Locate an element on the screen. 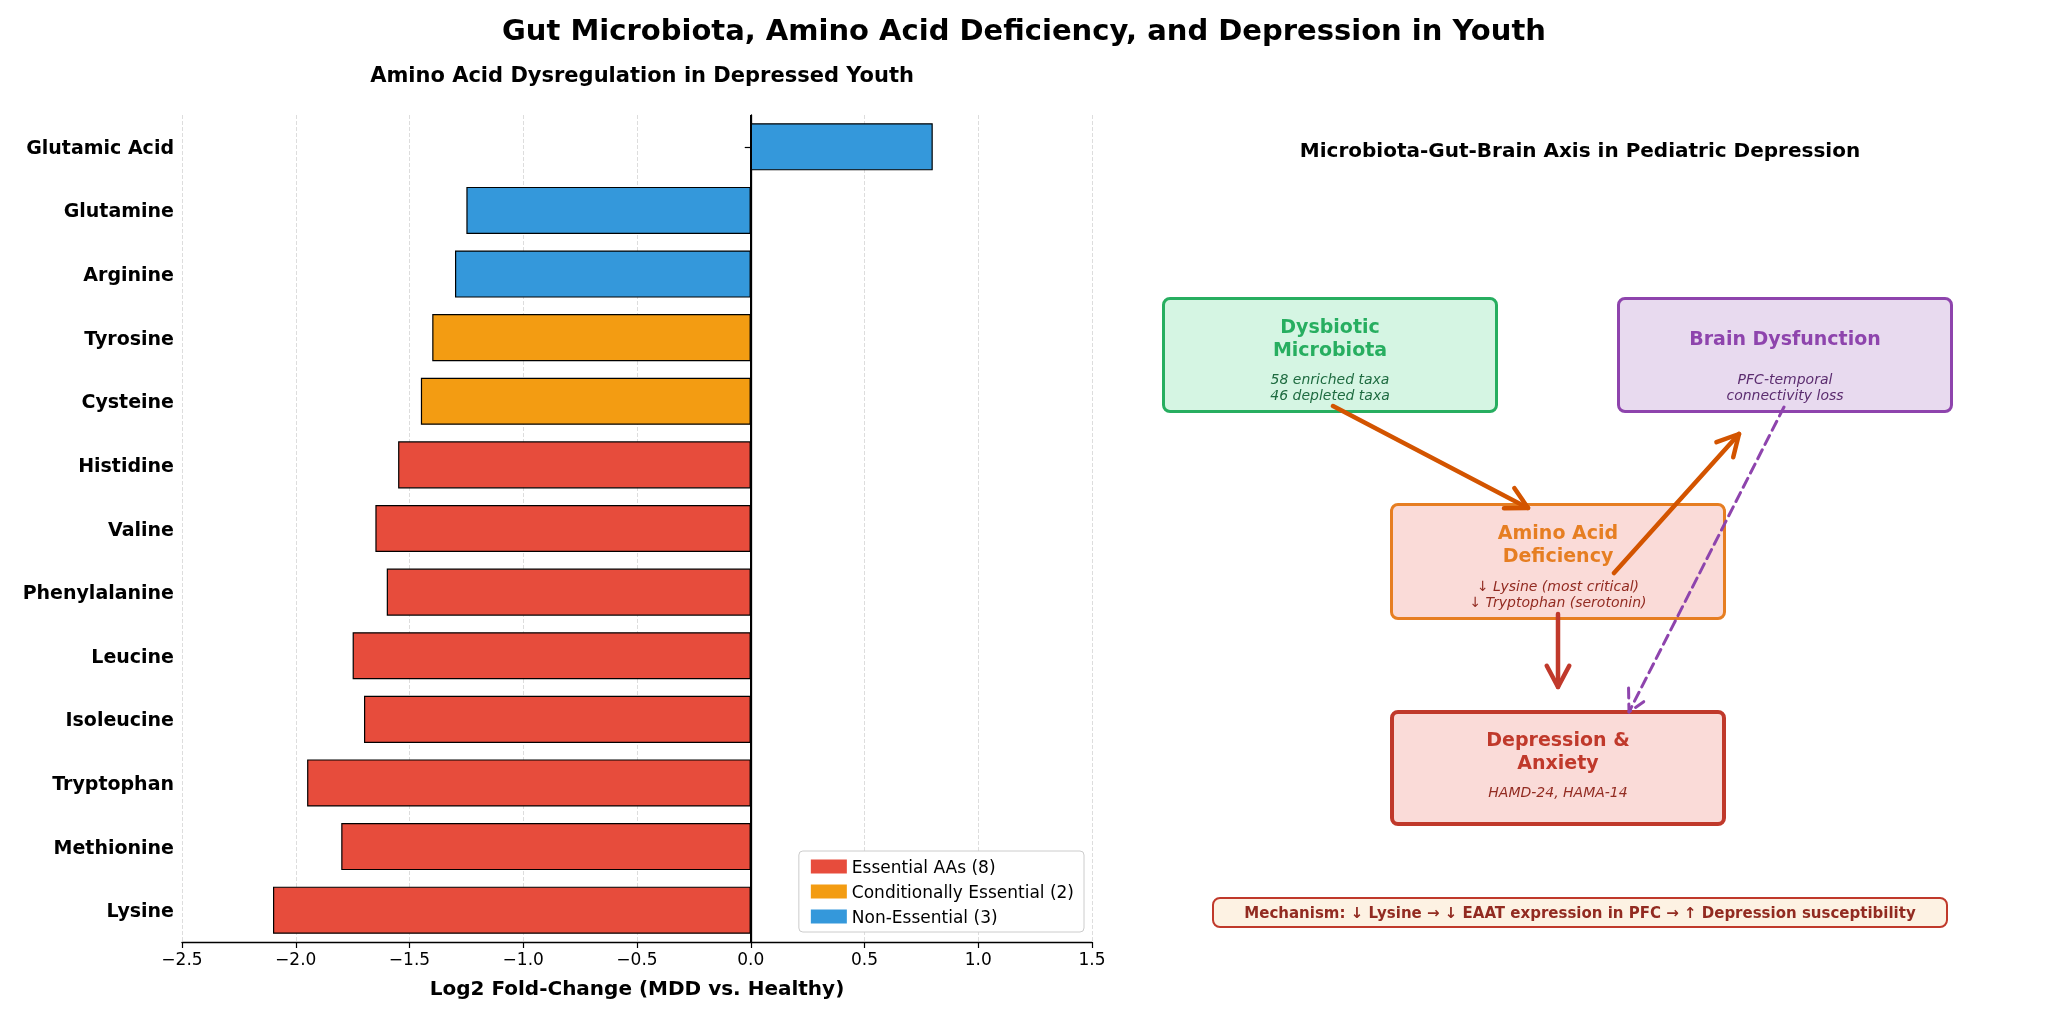  y-tick-label: Methionine is located at coordinates (113, 846).